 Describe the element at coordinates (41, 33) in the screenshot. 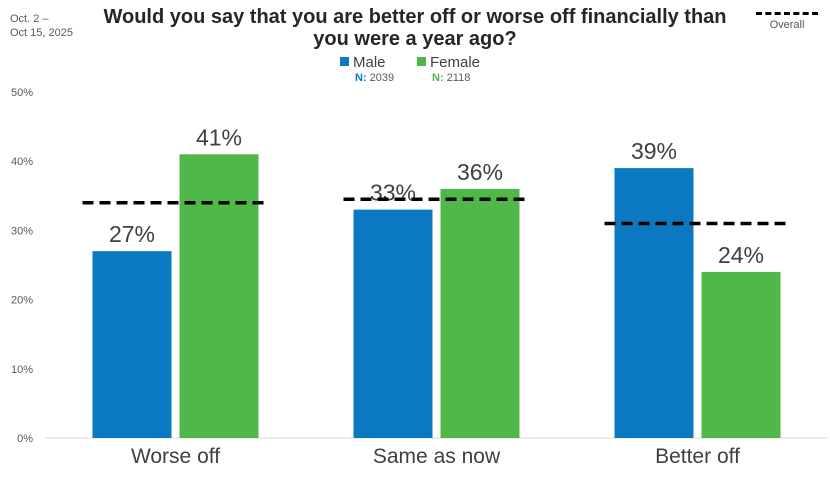

I see `date-range-line2: Oct 15, 2025` at that location.